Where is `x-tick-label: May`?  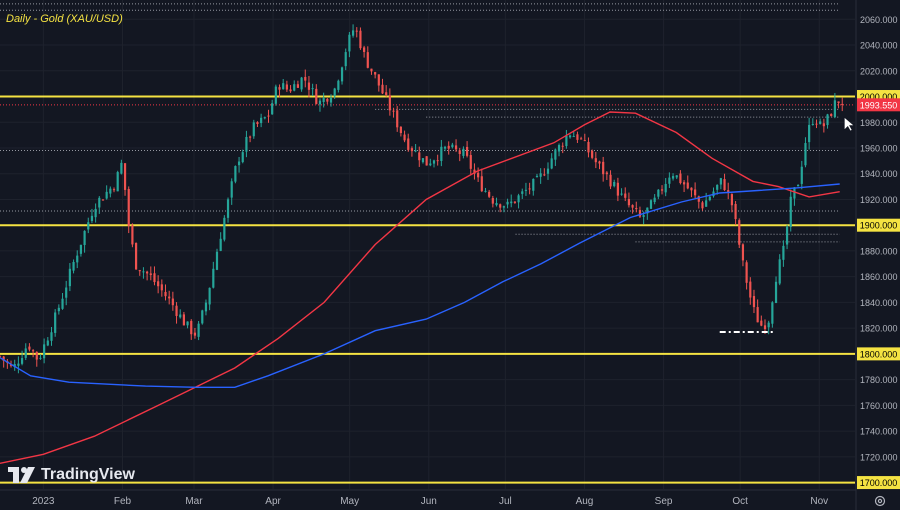
x-tick-label: May is located at coordinates (349, 501).